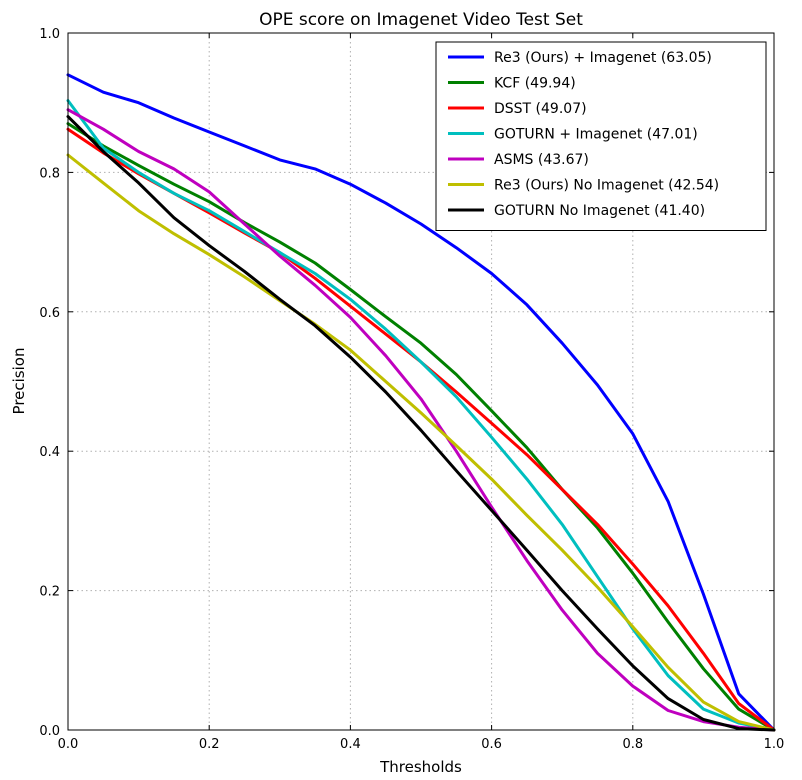  I want to click on x-axis-title: Thresholds, so click(420, 767).